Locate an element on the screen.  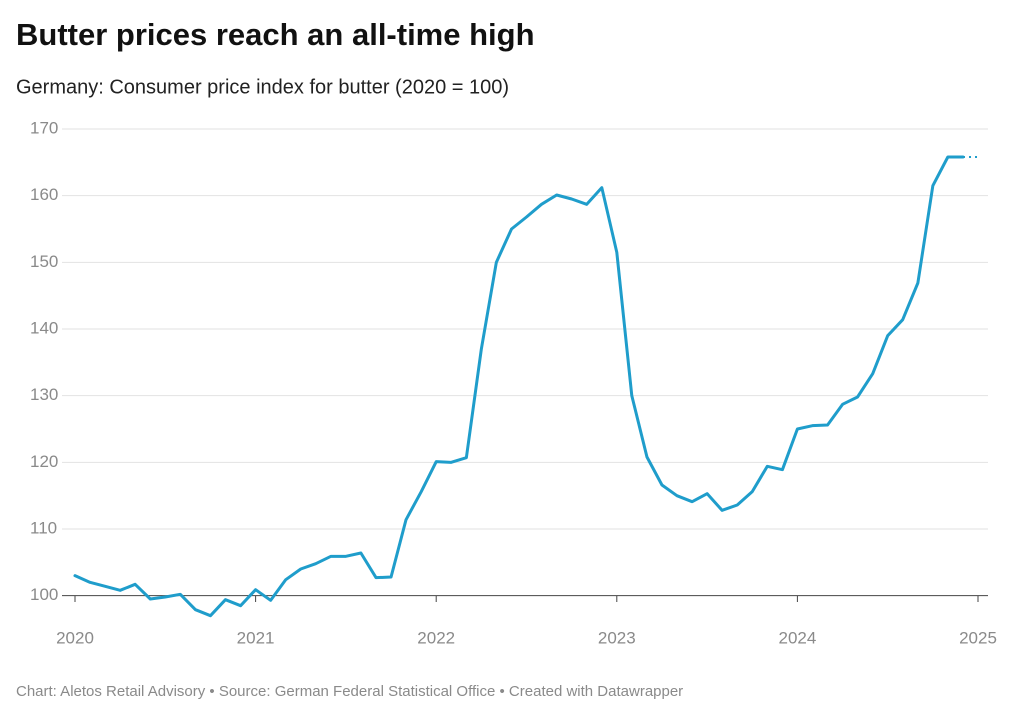
x-tick-label: 2023 is located at coordinates (617, 637).